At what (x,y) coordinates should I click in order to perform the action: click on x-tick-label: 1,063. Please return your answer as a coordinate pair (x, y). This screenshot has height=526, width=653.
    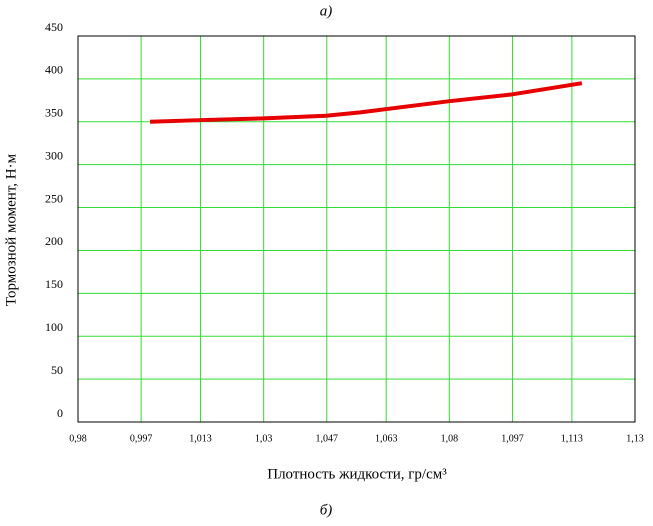
    Looking at the image, I should click on (386, 438).